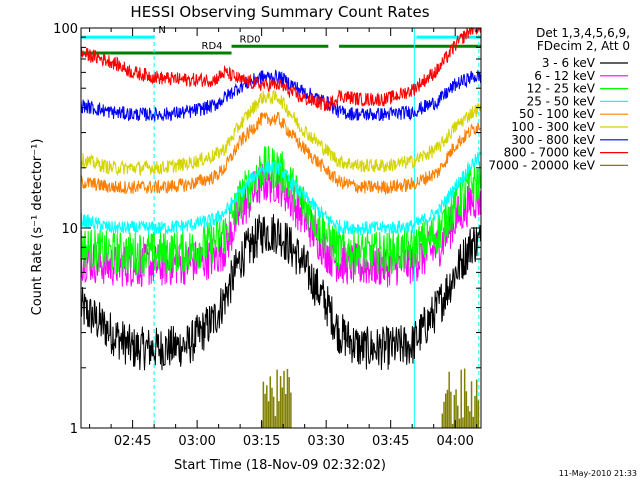 Image resolution: width=640 pixels, height=480 pixels. Describe the element at coordinates (557, 114) in the screenshot. I see `legend-entry-label: 50 - 100 keV` at that location.